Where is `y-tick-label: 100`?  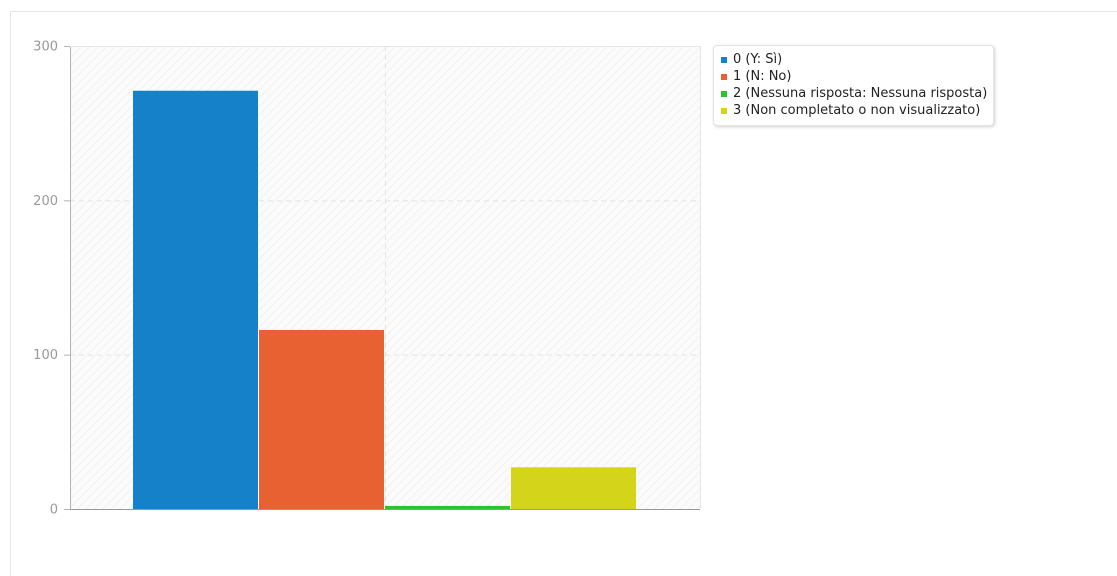 y-tick-label: 100 is located at coordinates (45, 355).